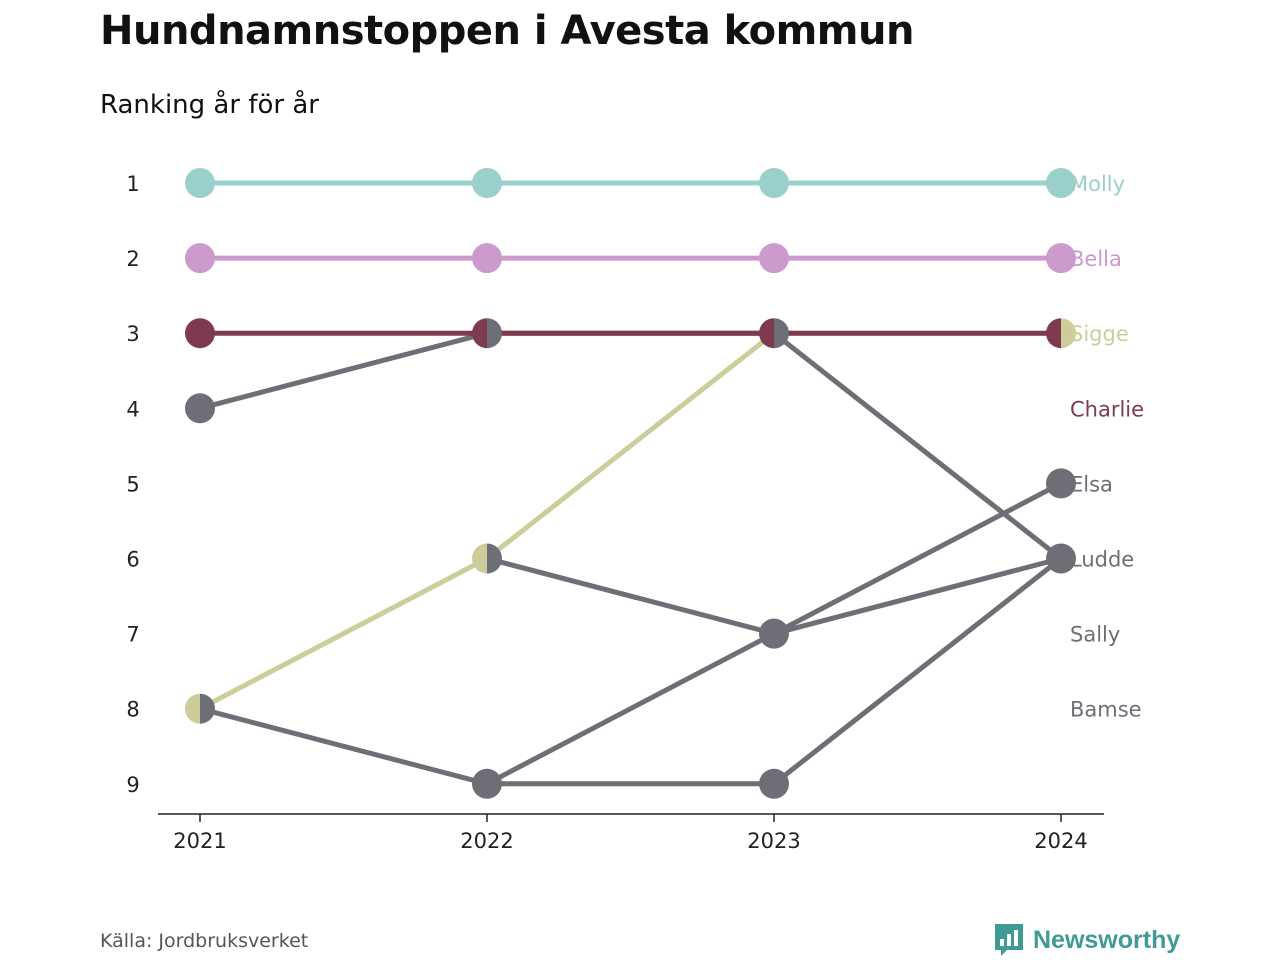 Image resolution: width=1280 pixels, height=960 pixels. I want to click on chart-subtitle: Ranking år för år, so click(209, 105).